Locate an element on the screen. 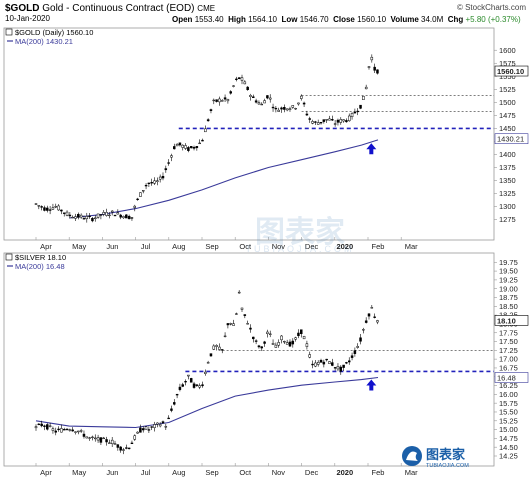 The image size is (530, 481). x-tick-label: Apr is located at coordinates (46, 472).